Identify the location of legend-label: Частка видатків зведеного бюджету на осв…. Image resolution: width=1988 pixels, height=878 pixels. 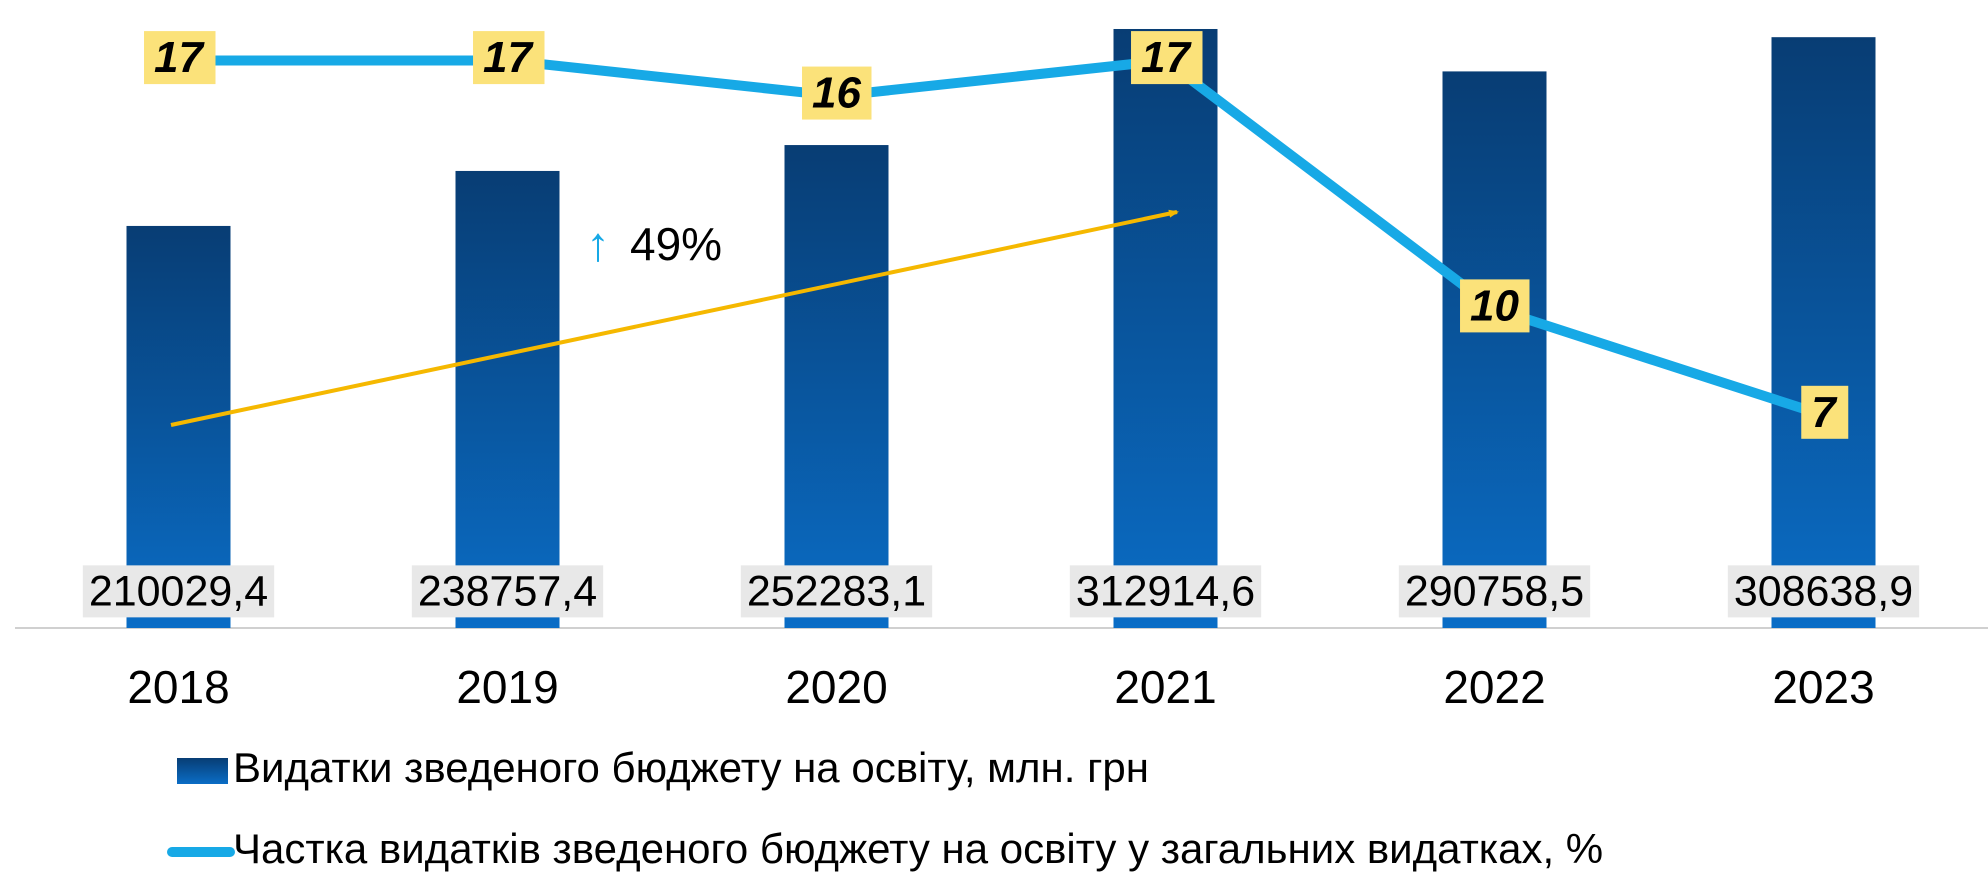
(918, 848).